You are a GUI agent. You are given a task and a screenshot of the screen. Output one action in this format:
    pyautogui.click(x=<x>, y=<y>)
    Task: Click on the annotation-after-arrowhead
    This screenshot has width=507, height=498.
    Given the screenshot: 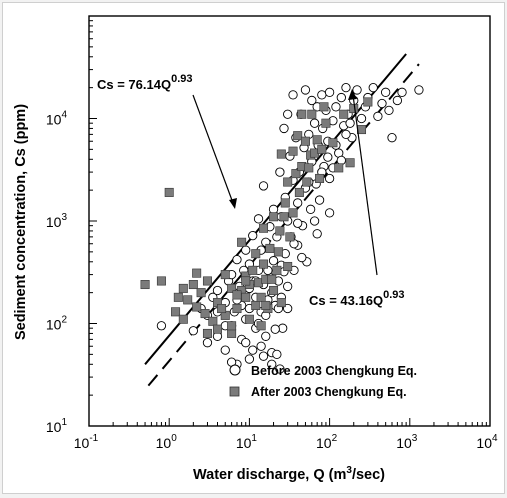 What is the action you would take?
    pyautogui.click(x=352, y=94)
    